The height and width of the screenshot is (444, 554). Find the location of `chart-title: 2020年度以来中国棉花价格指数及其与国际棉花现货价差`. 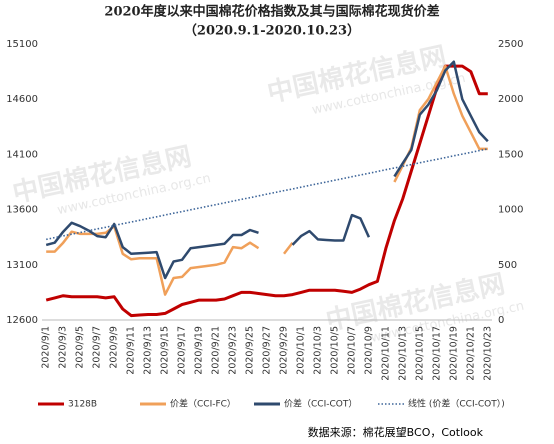

chart-title: 2020年度以来中国棉花价格指数及其与国际棉花现货价差 is located at coordinates (271, 12).